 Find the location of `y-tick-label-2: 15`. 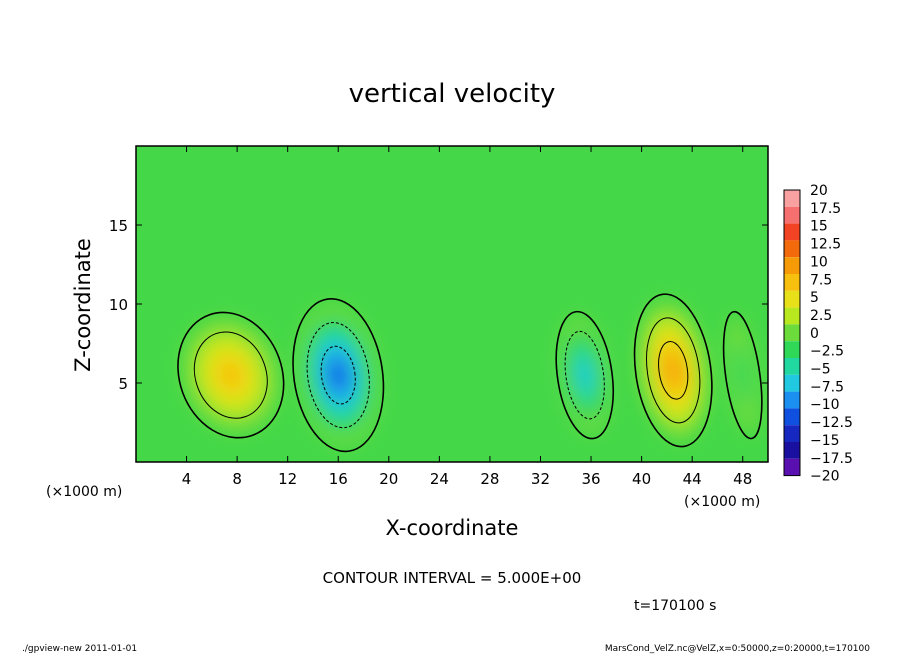

y-tick-label-2: 15 is located at coordinates (118, 226).